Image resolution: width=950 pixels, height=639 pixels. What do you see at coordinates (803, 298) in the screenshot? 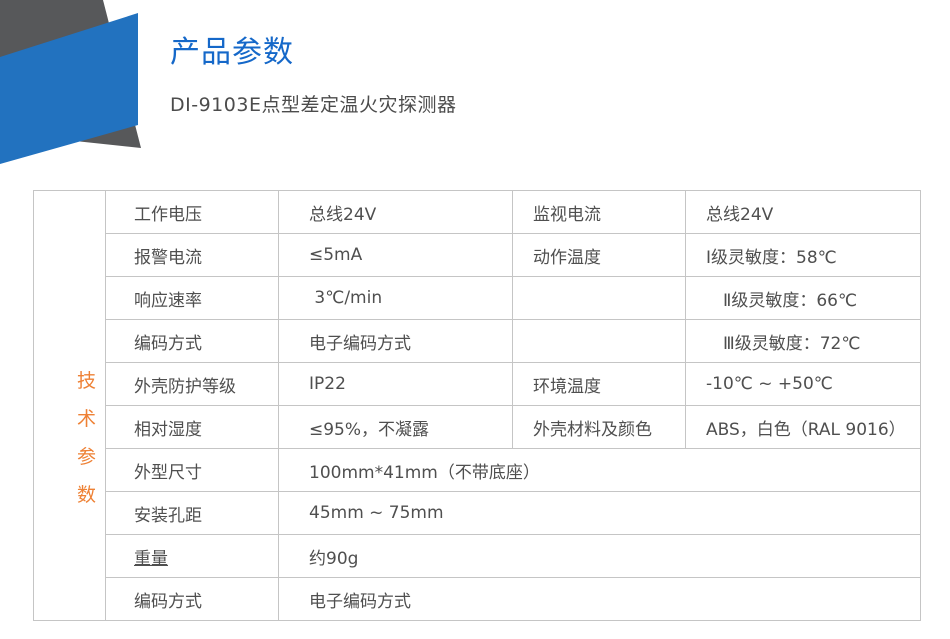
I see `spec-value-cell: Ⅱ级灵敏度：66℃` at bounding box center [803, 298].